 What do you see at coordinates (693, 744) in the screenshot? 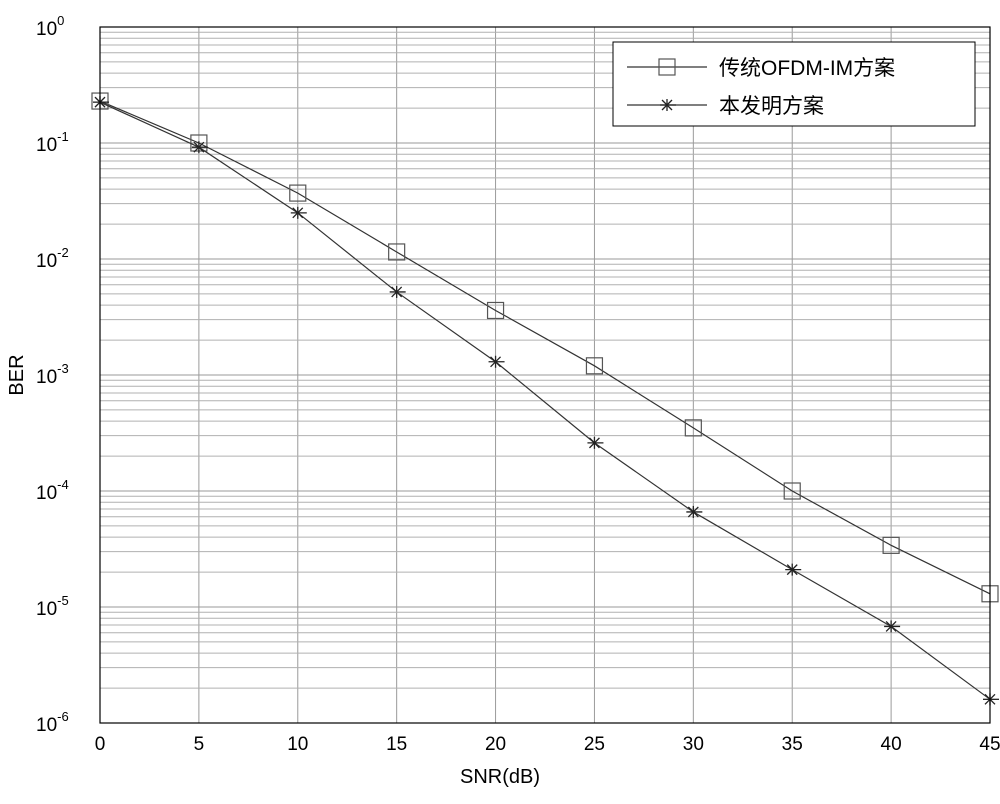
I see `x-tick-label: 30` at bounding box center [693, 744].